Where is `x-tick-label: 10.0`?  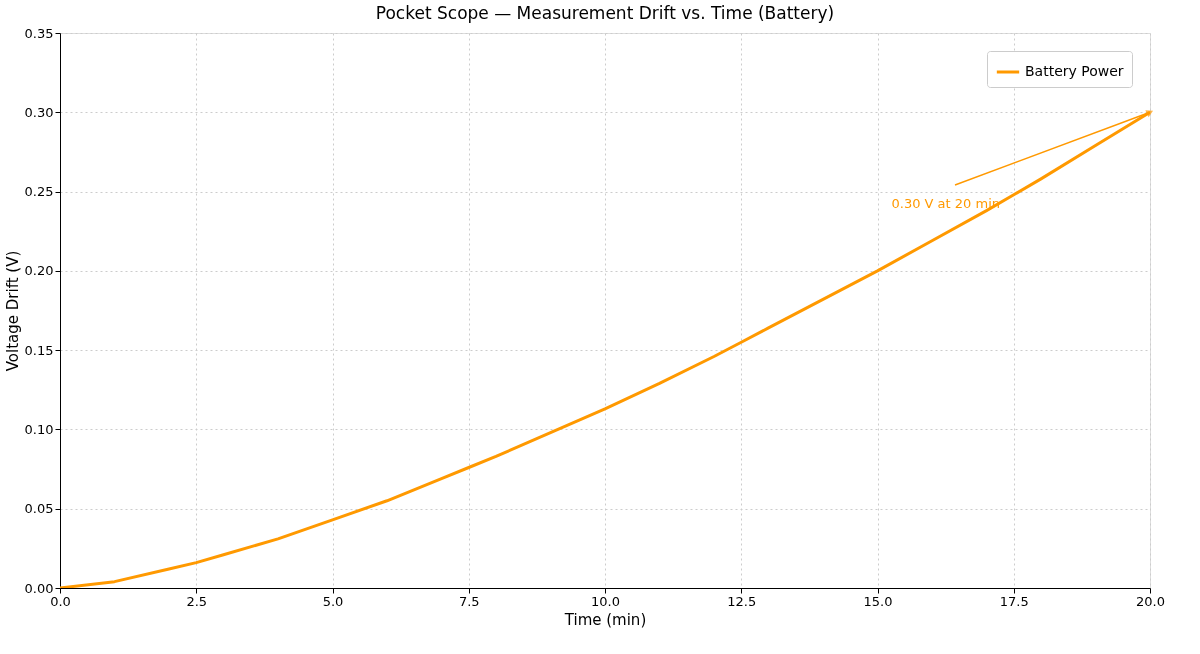
x-tick-label: 10.0 is located at coordinates (605, 601).